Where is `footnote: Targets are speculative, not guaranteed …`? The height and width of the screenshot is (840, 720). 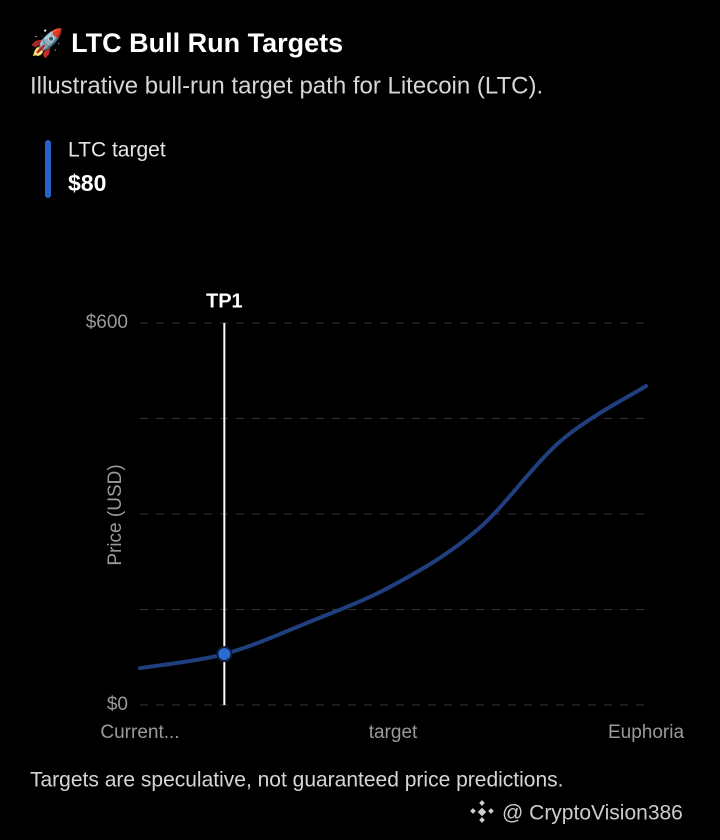
footnote: Targets are speculative, not guaranteed … is located at coordinates (296, 780).